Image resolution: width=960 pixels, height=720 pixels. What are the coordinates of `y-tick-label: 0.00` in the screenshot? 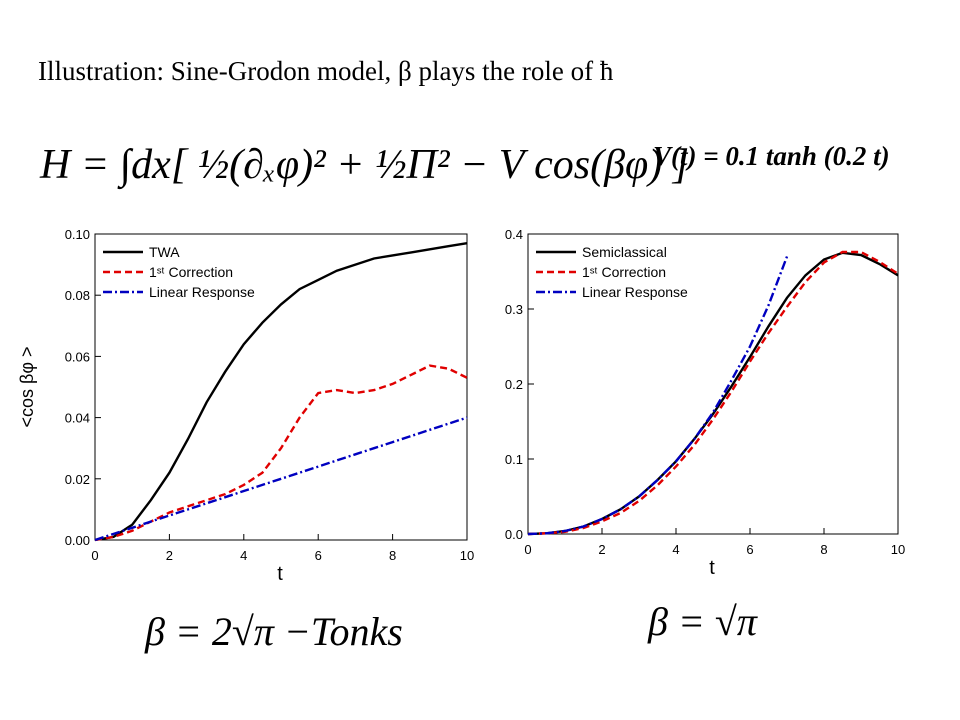 It's located at (77, 540).